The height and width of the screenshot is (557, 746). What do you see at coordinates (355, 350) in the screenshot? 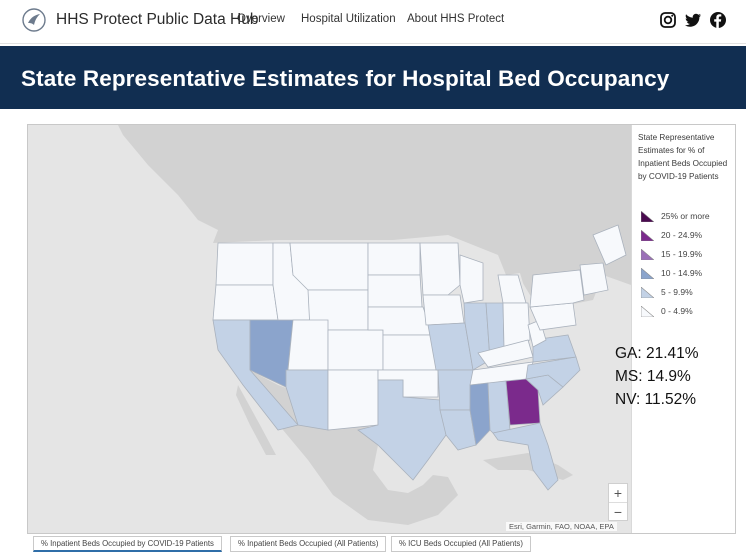
I see `state-co` at bounding box center [355, 350].